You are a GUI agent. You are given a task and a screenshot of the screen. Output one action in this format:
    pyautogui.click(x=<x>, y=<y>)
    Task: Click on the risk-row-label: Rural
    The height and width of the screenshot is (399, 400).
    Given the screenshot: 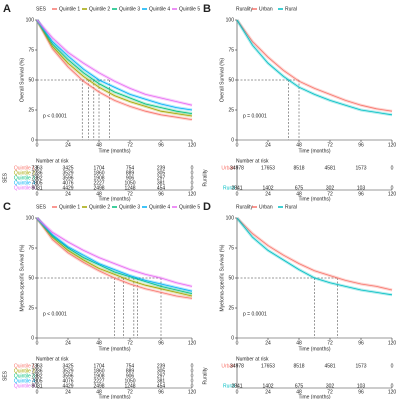 What is the action you would take?
    pyautogui.click(x=229, y=386)
    